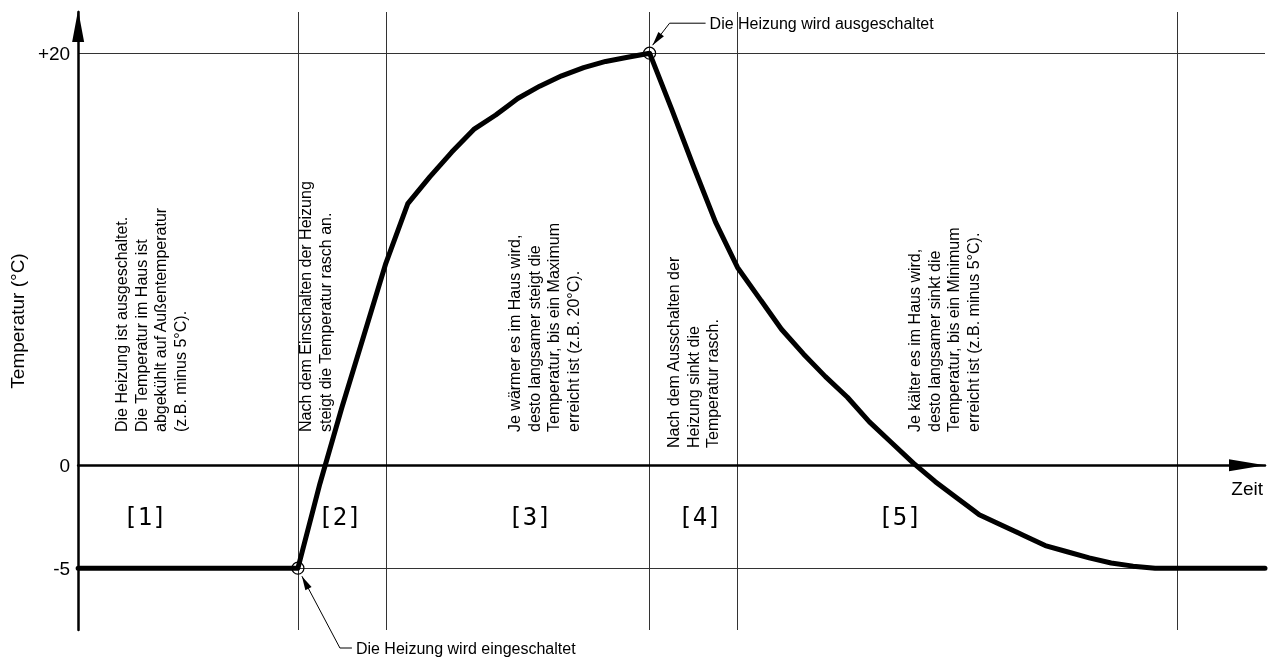 This screenshot has width=1269, height=661. What do you see at coordinates (1247, 489) in the screenshot?
I see `x-axis-title: Zeit` at bounding box center [1247, 489].